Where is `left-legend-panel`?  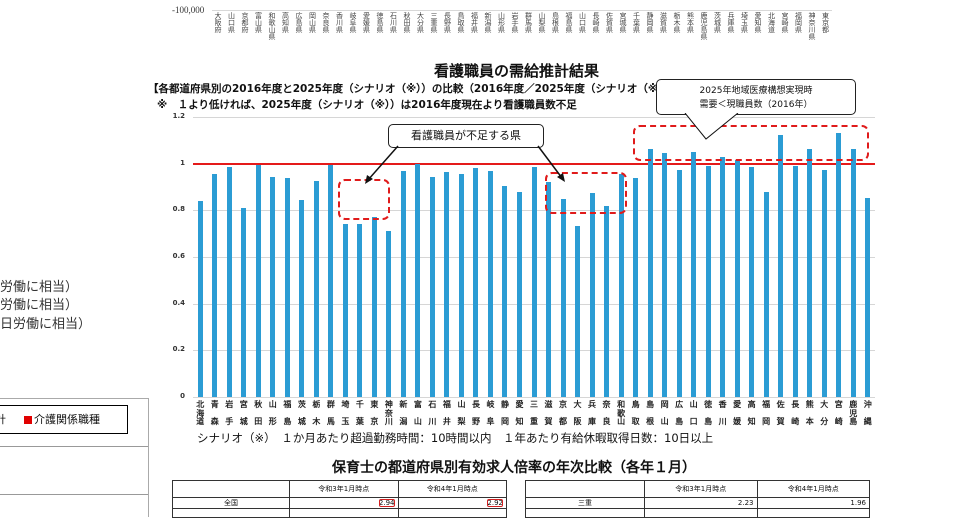 left-legend-panel is located at coordinates (74, 457).